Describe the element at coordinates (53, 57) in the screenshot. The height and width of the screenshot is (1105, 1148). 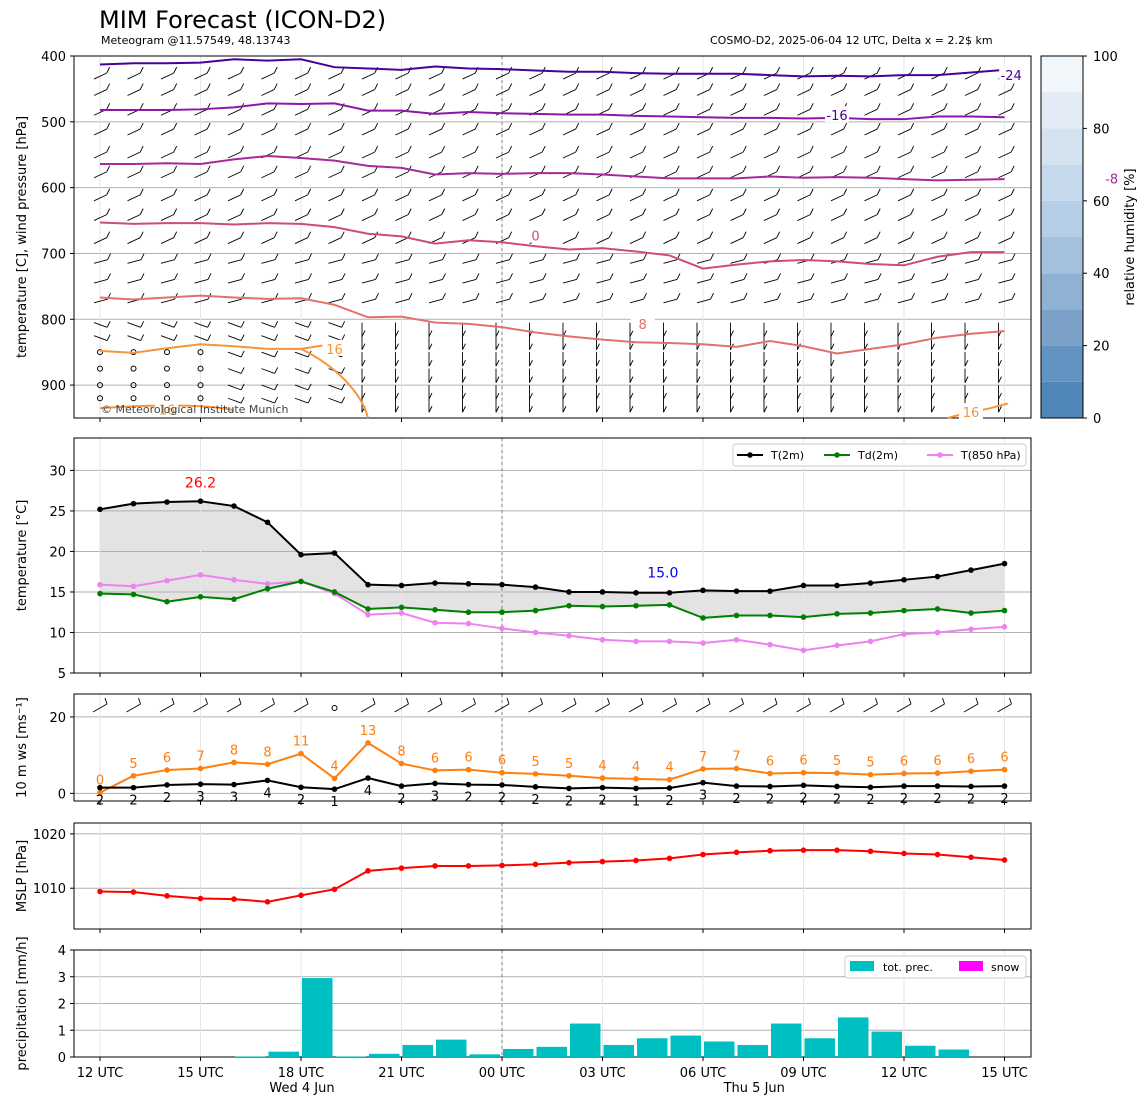
I see `y-tick-label: 400` at that location.